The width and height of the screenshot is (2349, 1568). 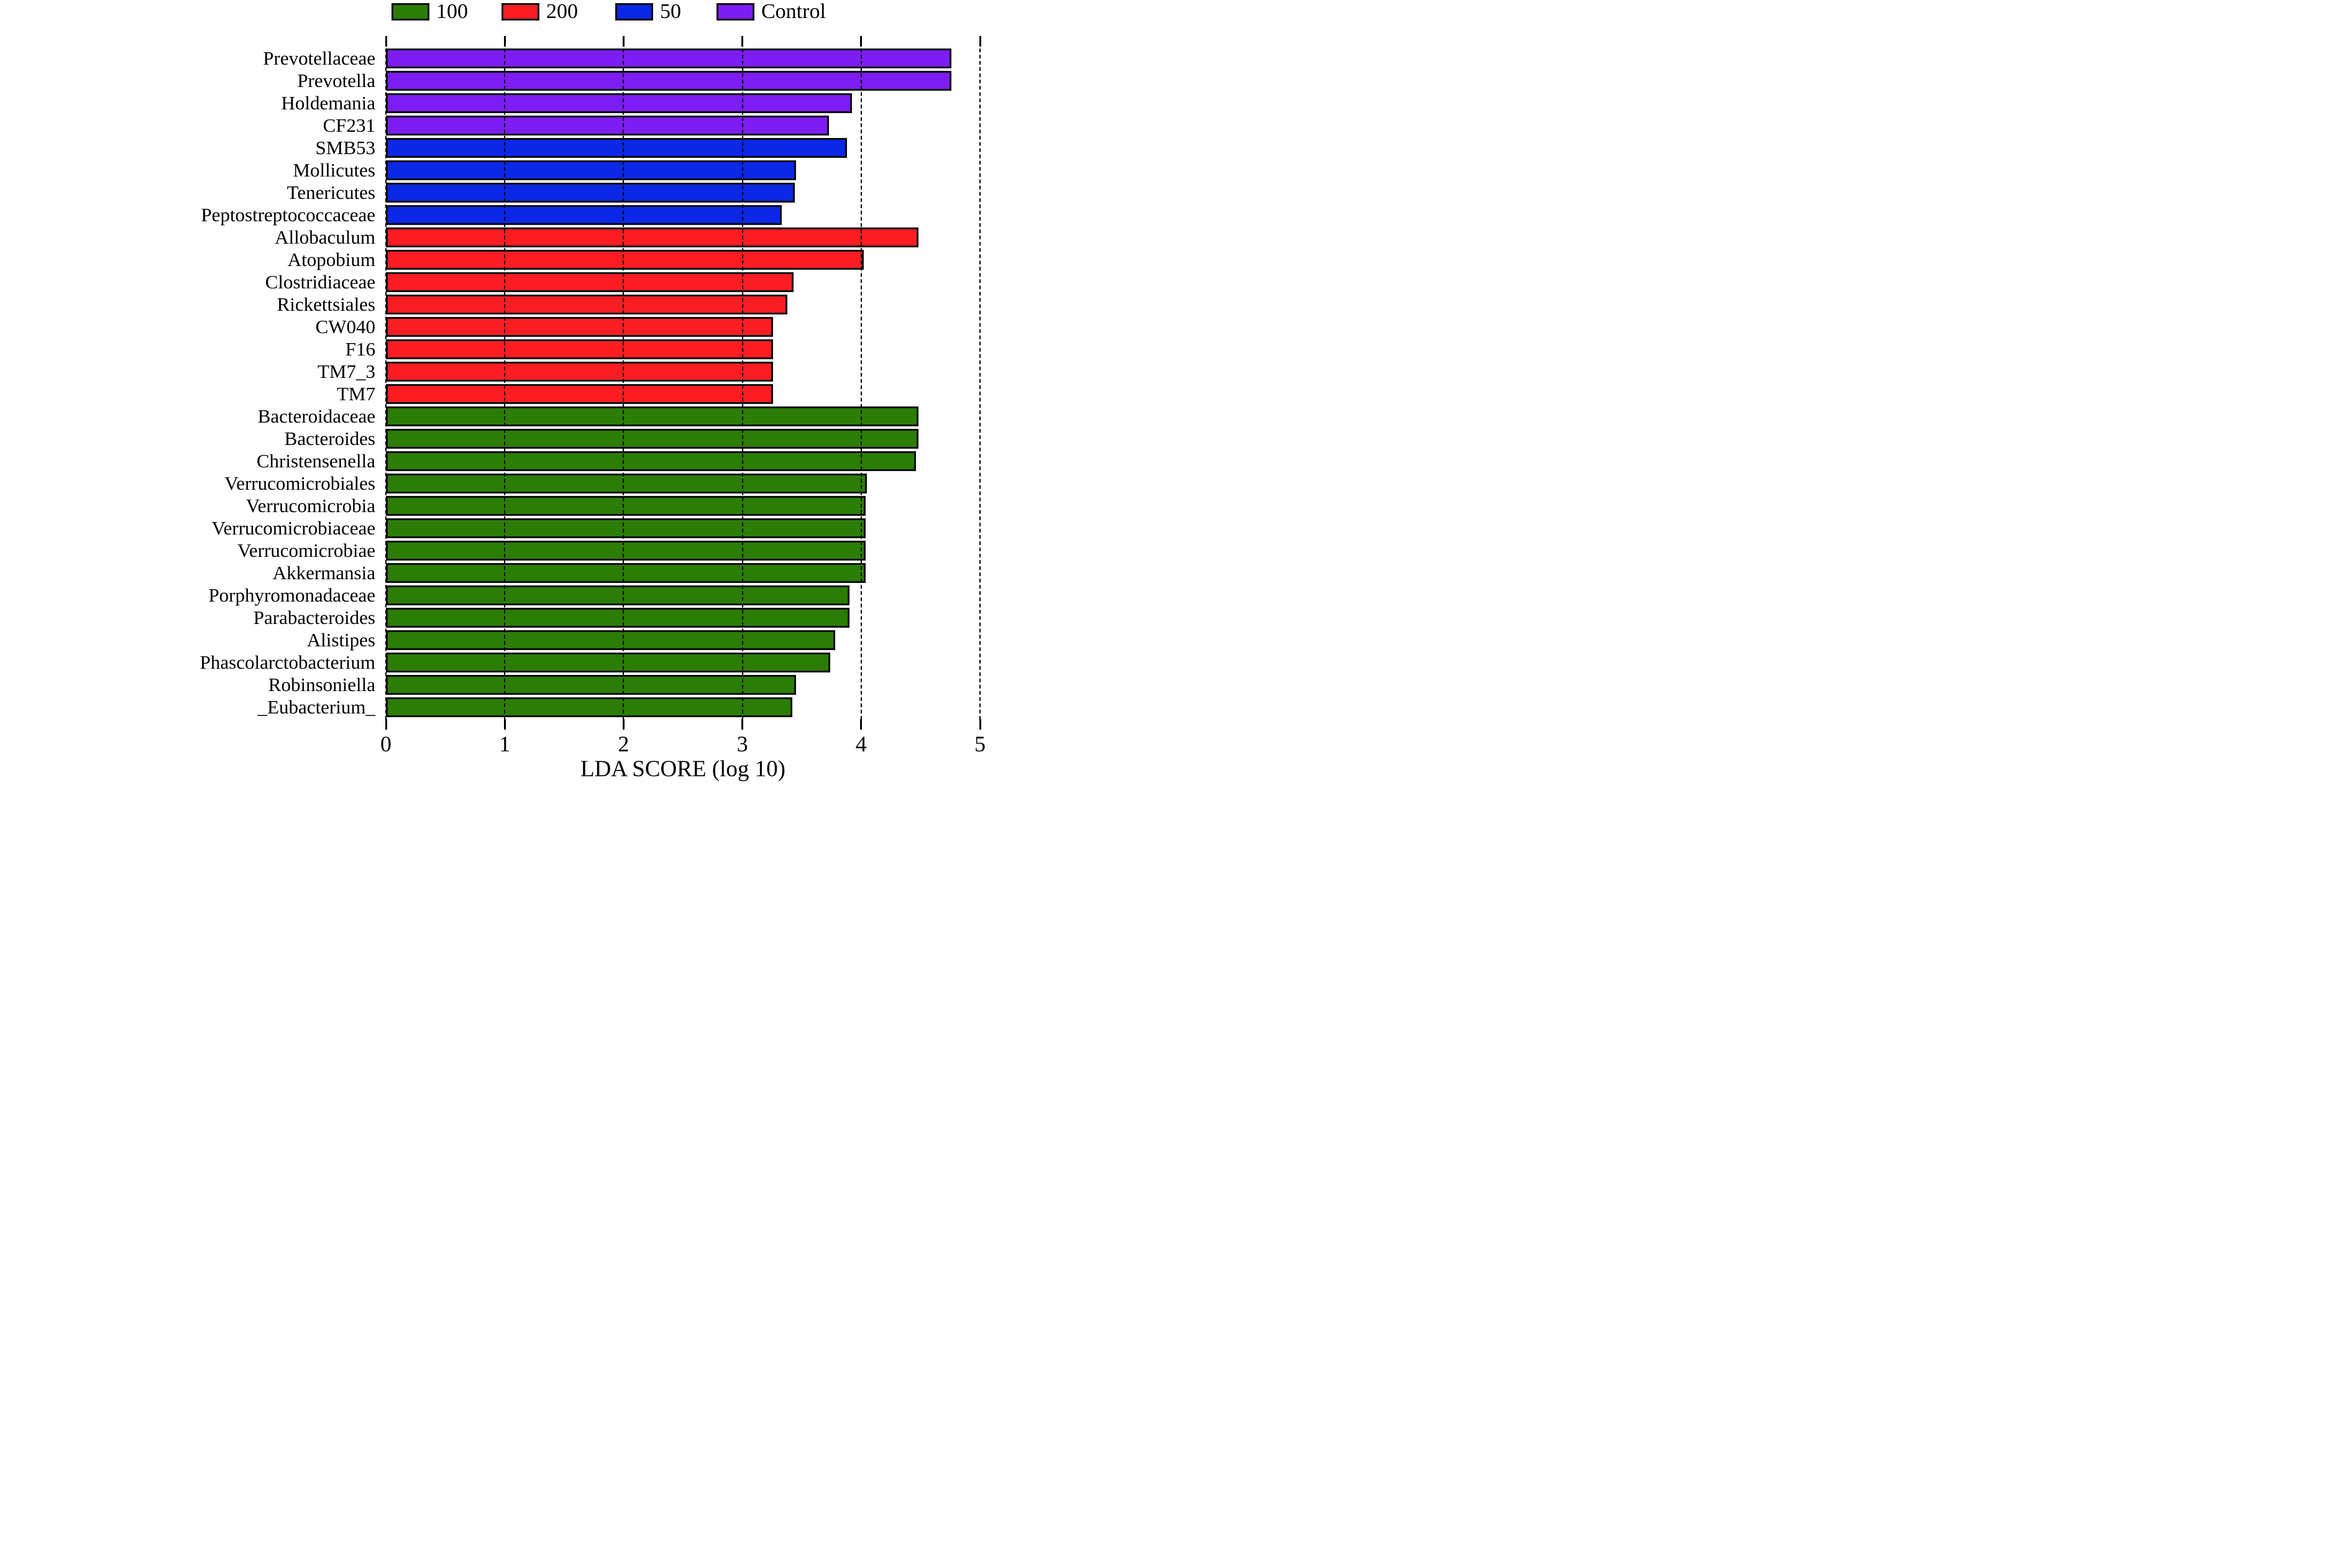 What do you see at coordinates (360, 349) in the screenshot?
I see `bar-label: F16` at bounding box center [360, 349].